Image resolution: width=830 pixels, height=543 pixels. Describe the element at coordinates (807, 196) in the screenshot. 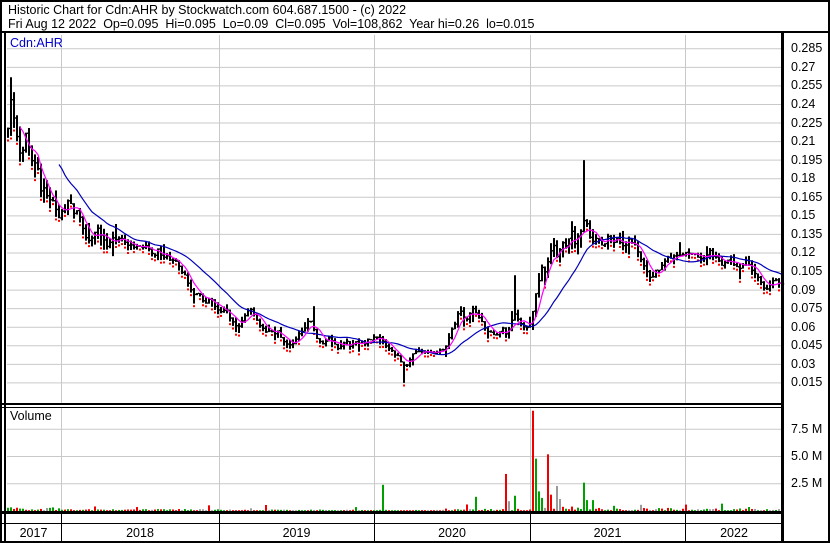

I see `price-tick-label: 0.165` at that location.